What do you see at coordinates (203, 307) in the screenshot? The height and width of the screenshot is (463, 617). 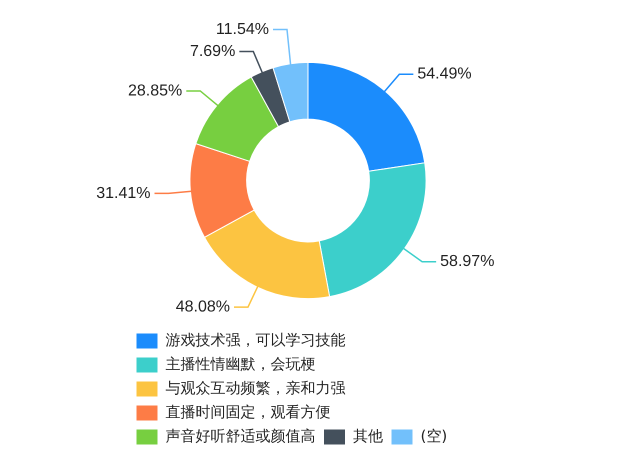 I see `data-label: 48.08%` at bounding box center [203, 307].